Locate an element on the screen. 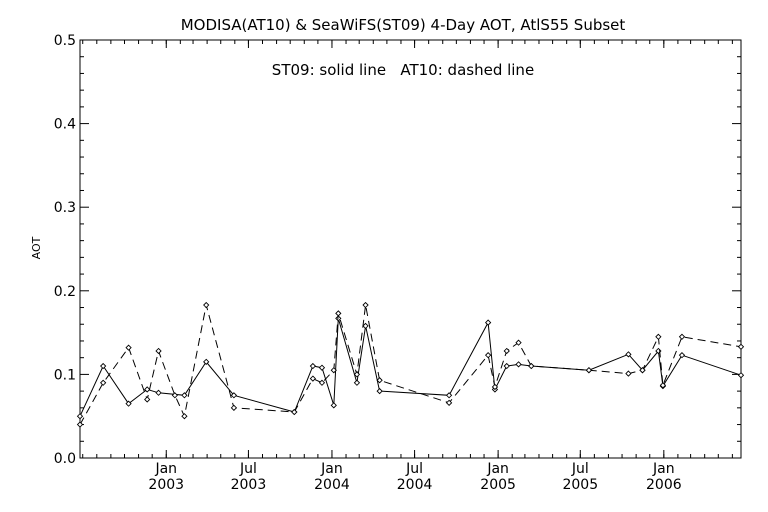  y-tick-label: 0.4 is located at coordinates (65, 125).